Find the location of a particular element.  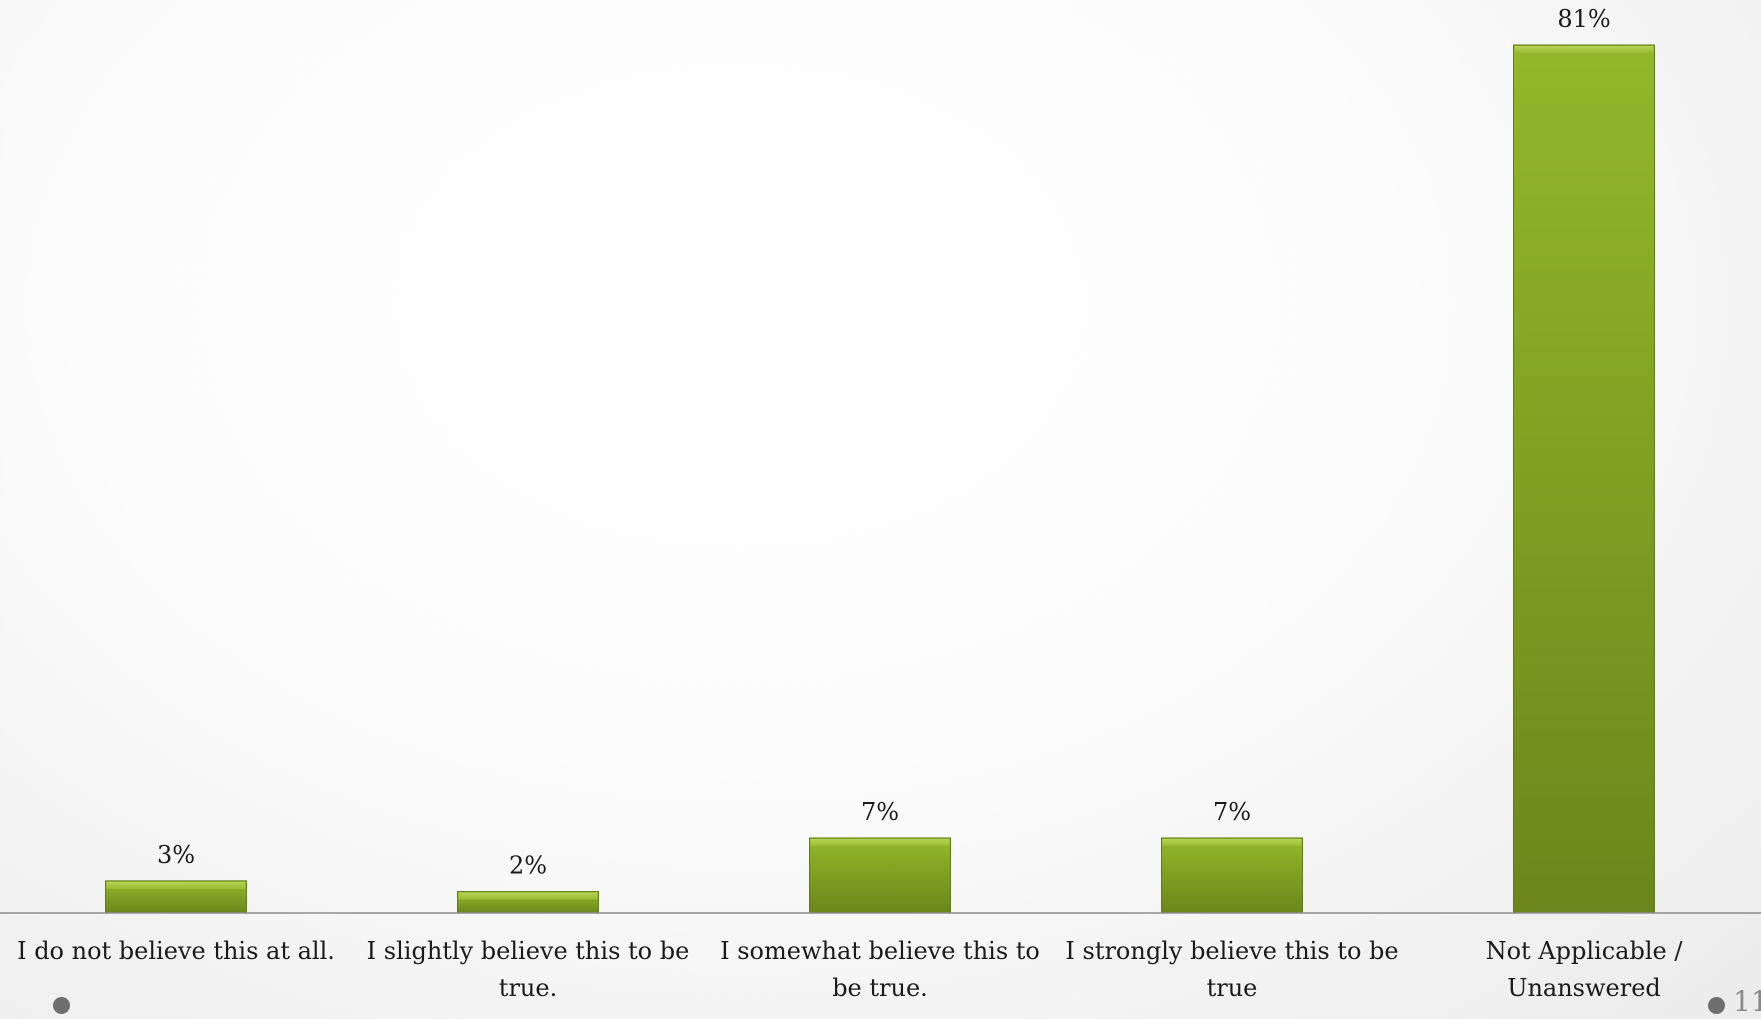

category-label-2: I slightly believe this to be true. is located at coordinates (528, 969).